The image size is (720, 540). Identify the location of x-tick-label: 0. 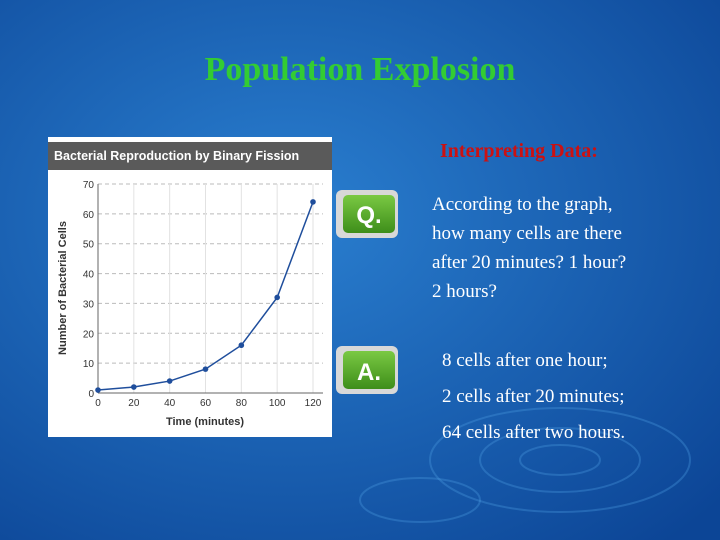
(98, 403).